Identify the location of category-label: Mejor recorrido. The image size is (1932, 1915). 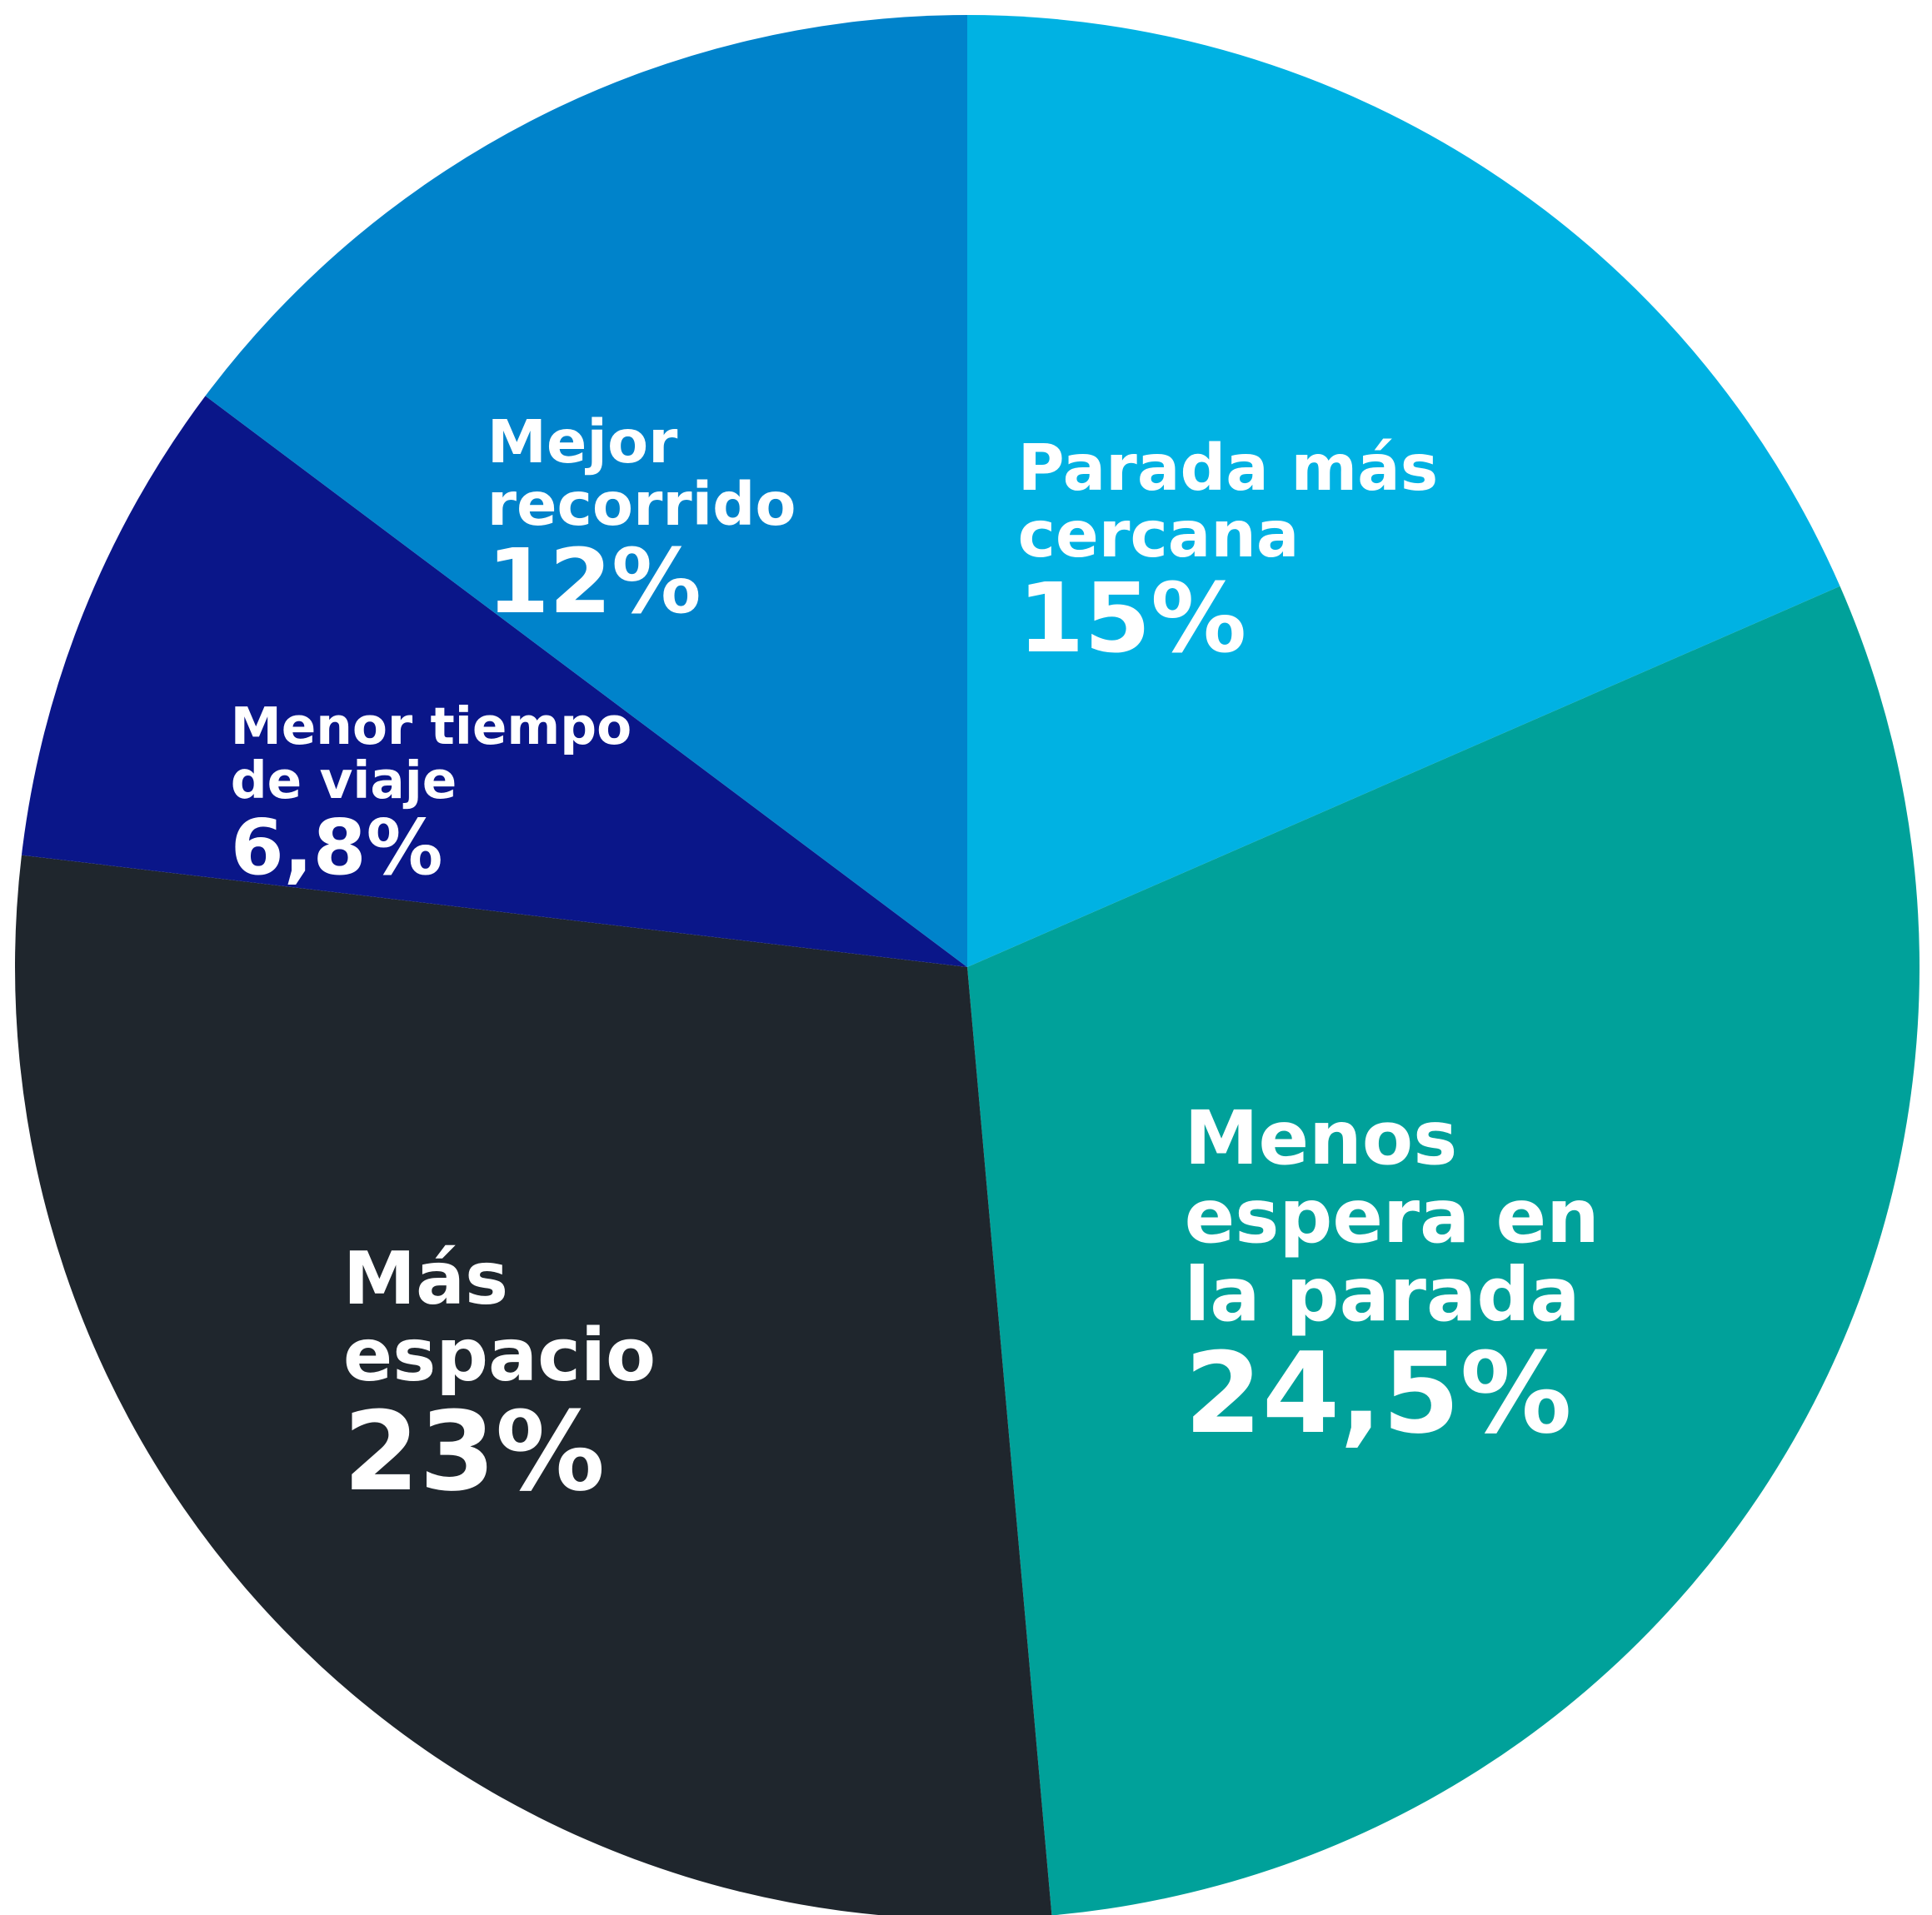
(641, 472).